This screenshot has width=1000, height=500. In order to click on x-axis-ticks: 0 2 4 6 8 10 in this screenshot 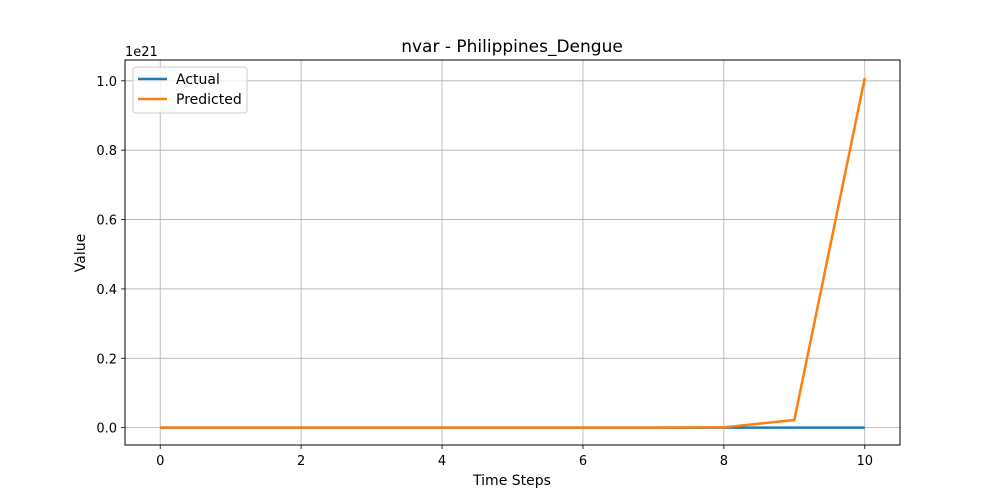, I will do `click(514, 457)`.